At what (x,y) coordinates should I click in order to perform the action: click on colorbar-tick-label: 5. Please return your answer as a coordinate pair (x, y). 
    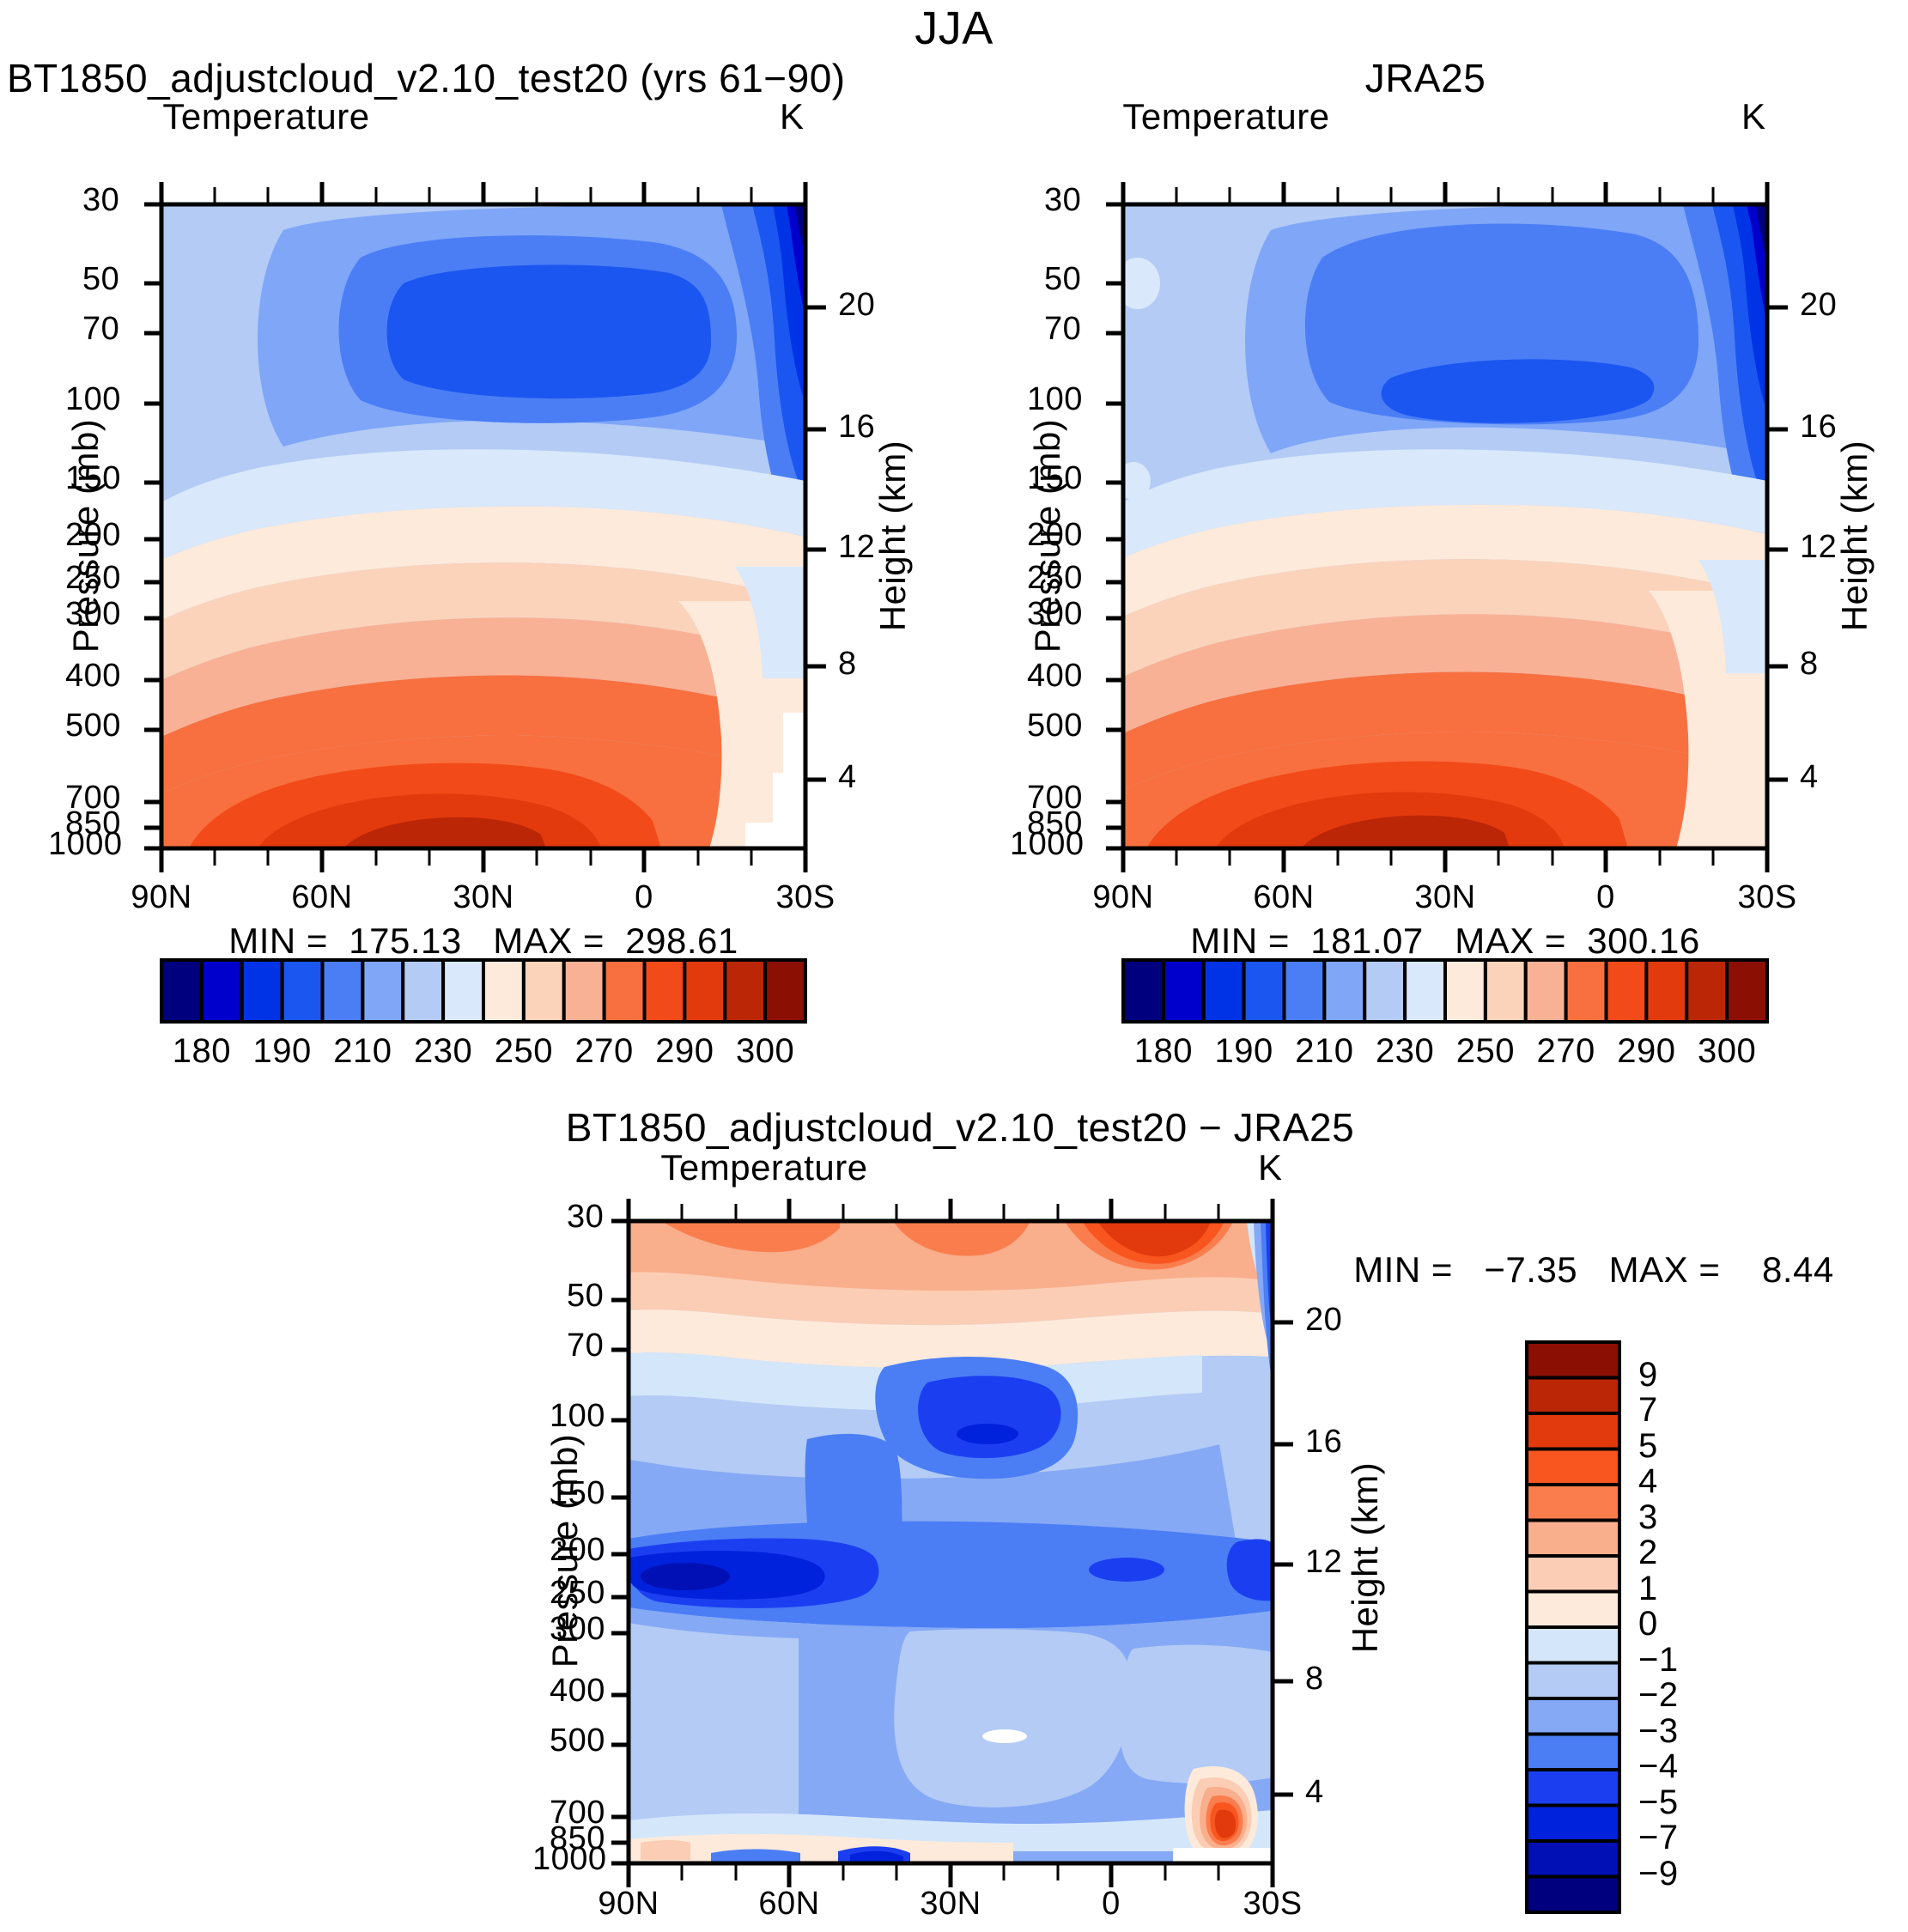
    Looking at the image, I should click on (1648, 1445).